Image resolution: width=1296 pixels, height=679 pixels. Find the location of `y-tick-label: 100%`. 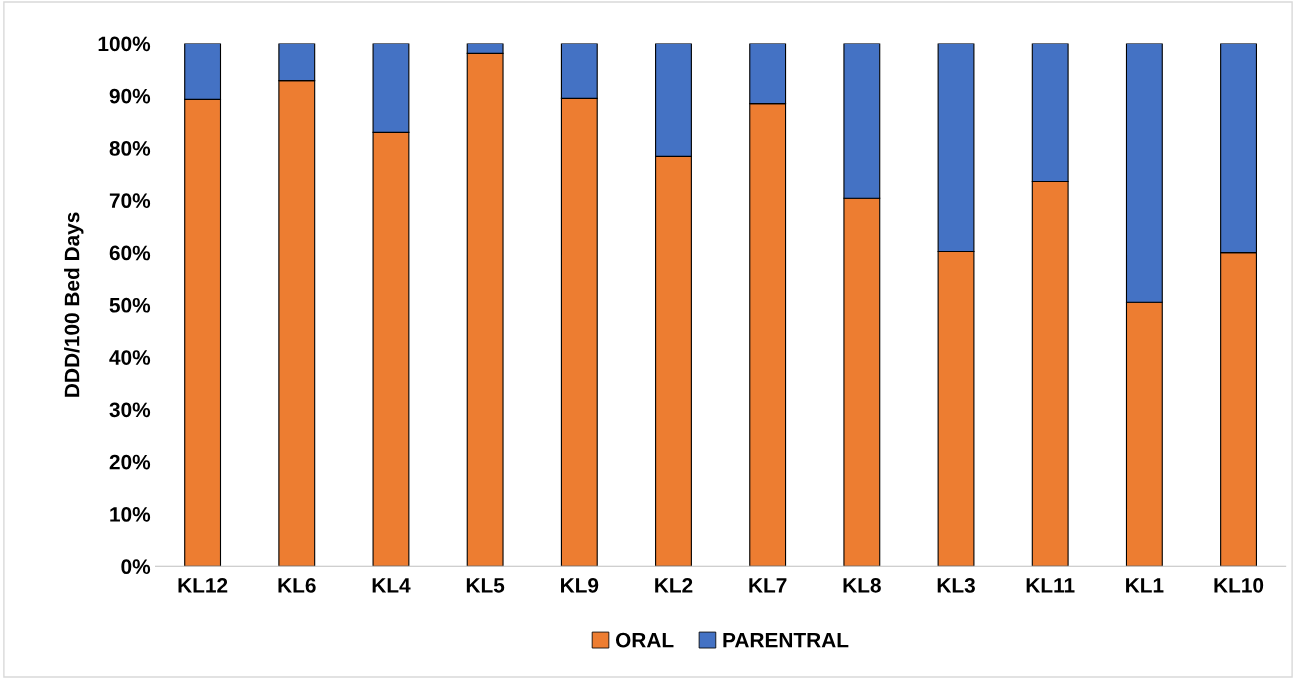

y-tick-label: 100% is located at coordinates (124, 44).